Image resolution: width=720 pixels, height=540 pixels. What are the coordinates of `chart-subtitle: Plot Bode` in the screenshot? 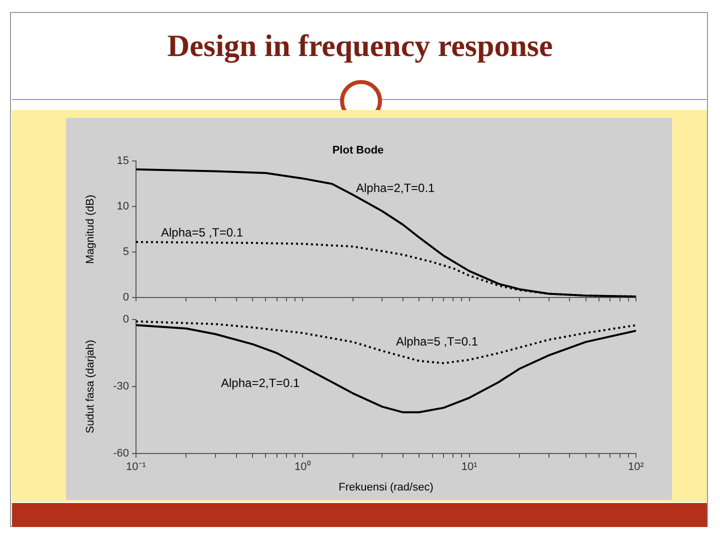 It's located at (358, 150).